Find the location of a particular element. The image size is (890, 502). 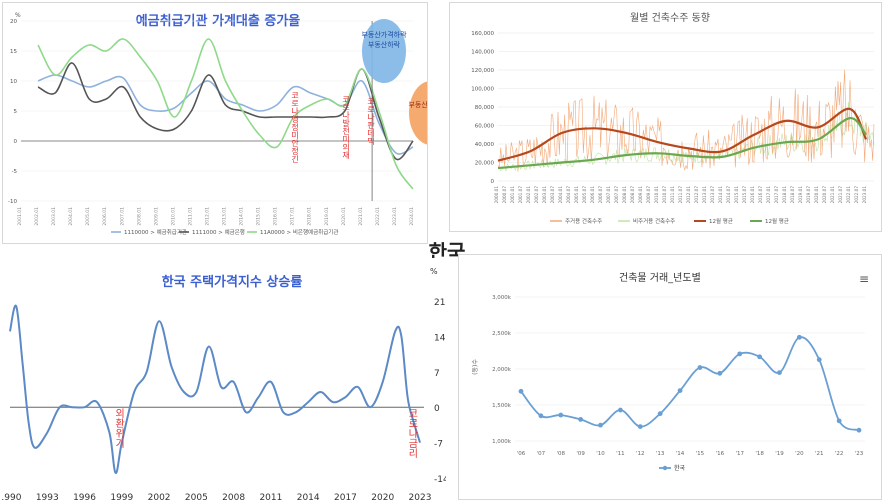

y-tick-label: 1,500k is located at coordinates (502, 406).